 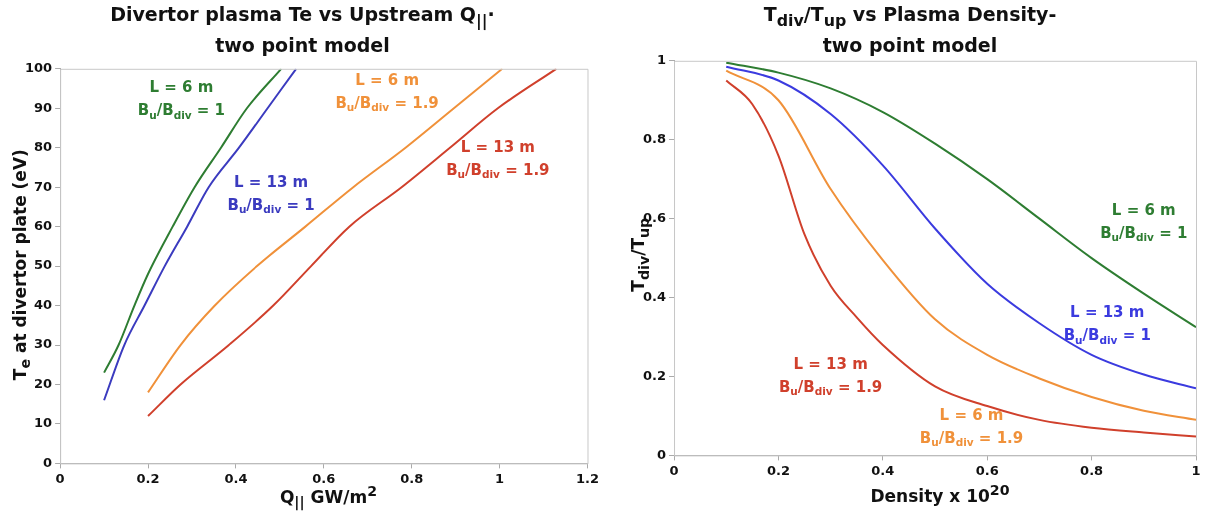 I want to click on y-tick-label: 80, so click(x=43, y=147).